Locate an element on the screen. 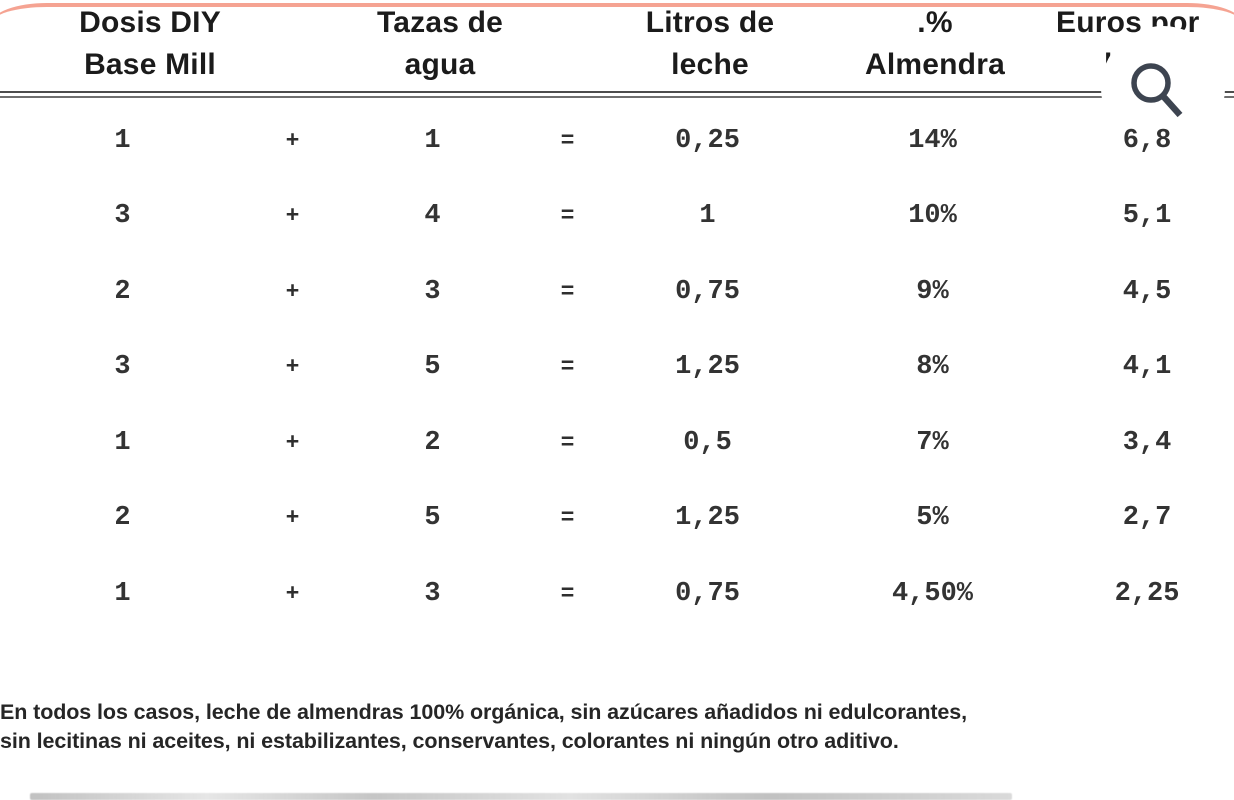  header-line: Litros de is located at coordinates (710, 22).